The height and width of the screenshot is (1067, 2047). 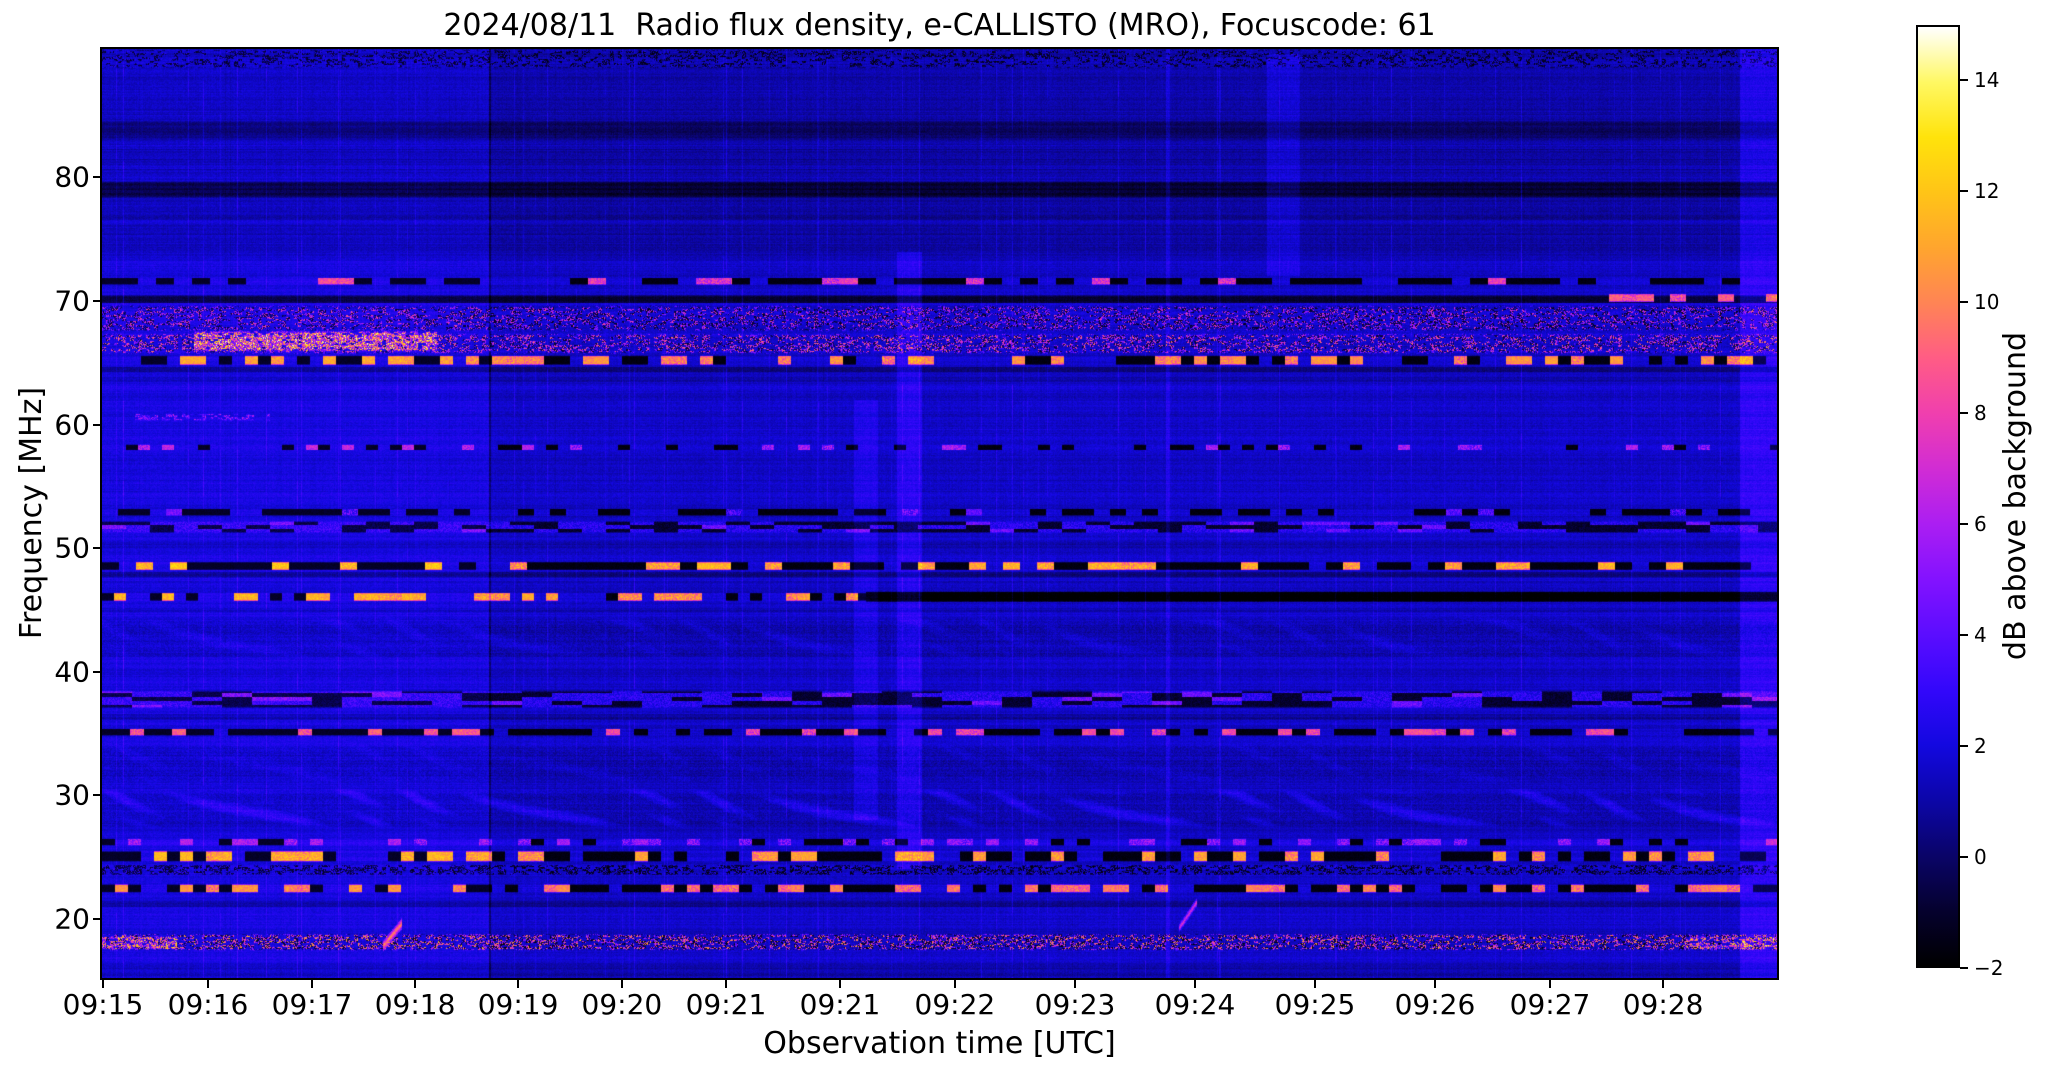 I want to click on y-tick-label-80: 80, so click(x=72, y=177).